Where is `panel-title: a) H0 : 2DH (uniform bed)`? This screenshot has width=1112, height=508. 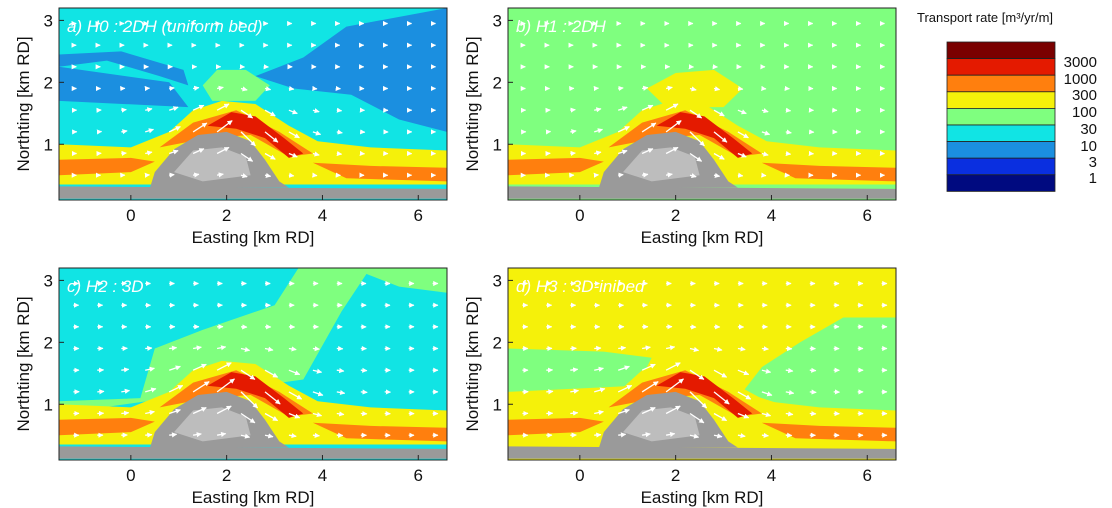
panel-title: a) H0 : 2DH (uniform bed) is located at coordinates (165, 26).